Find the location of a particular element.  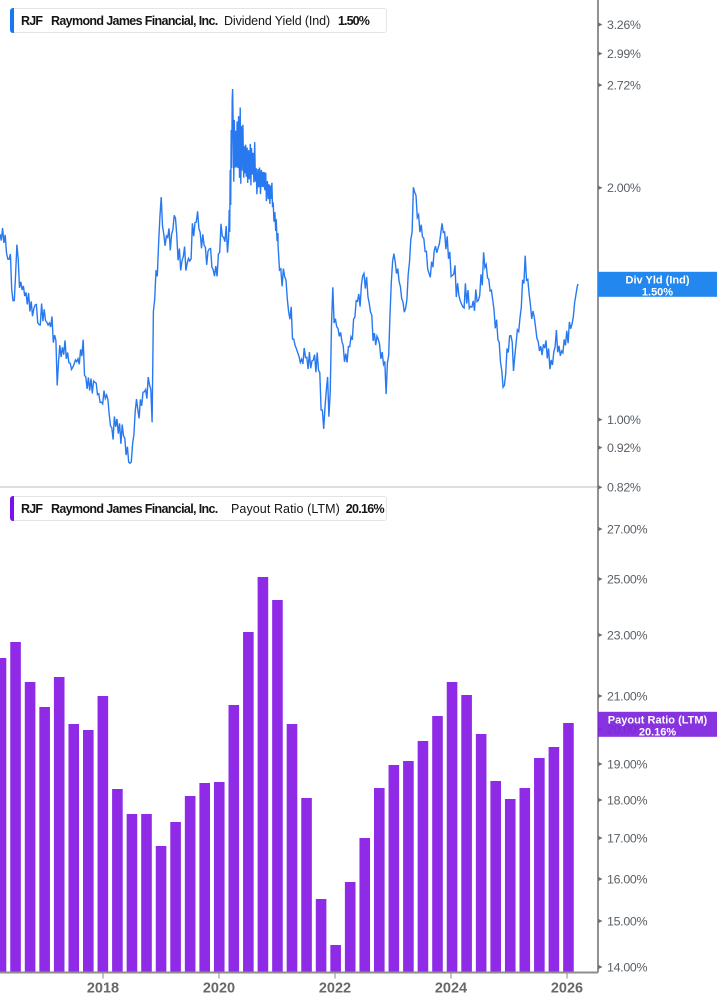

svg-text: 2026 is located at coordinates (567, 989).